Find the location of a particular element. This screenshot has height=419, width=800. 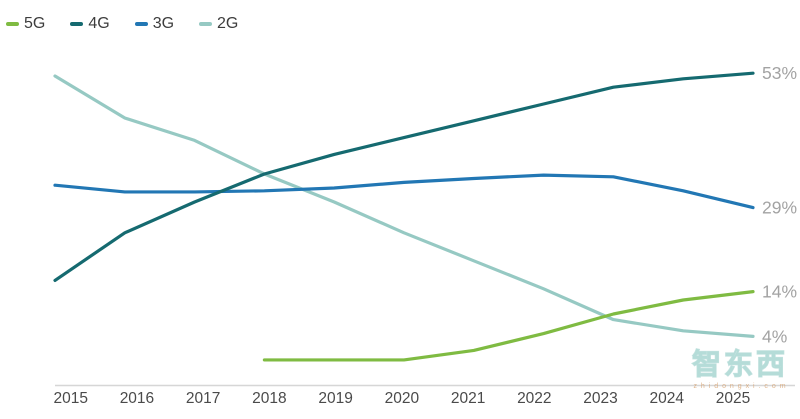

legend-label: 4G is located at coordinates (99, 23).